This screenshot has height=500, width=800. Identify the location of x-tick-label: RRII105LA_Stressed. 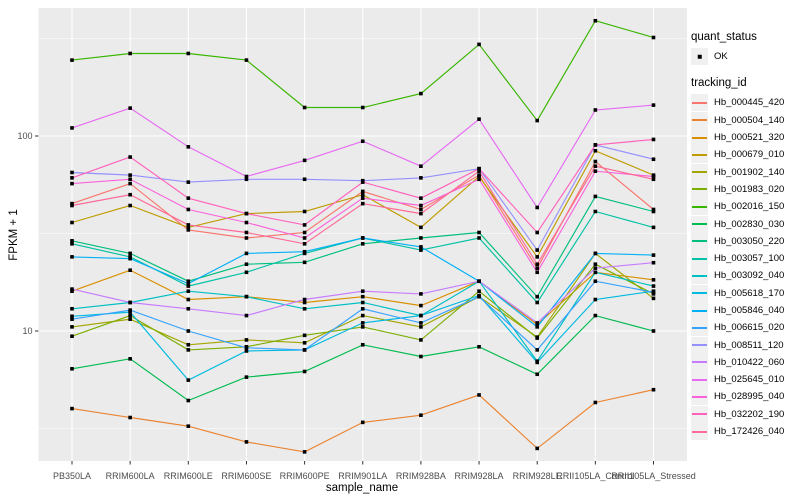
(653, 476).